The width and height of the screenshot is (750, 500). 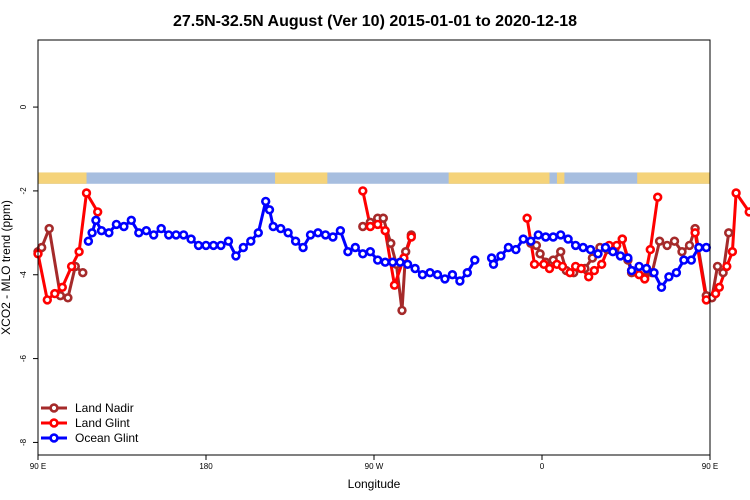 I want to click on y-tick-label: -2, so click(x=23, y=191).